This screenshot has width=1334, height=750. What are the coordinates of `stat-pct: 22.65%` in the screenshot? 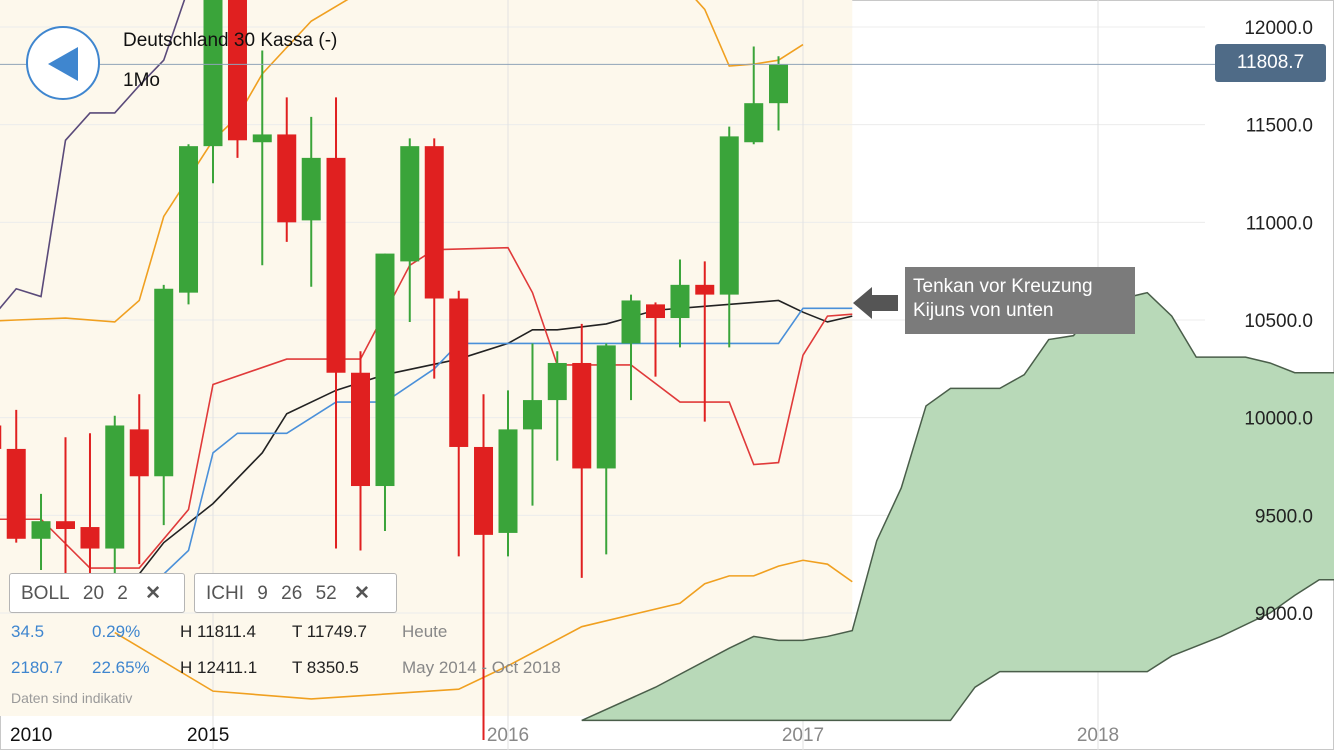 It's located at (121, 667).